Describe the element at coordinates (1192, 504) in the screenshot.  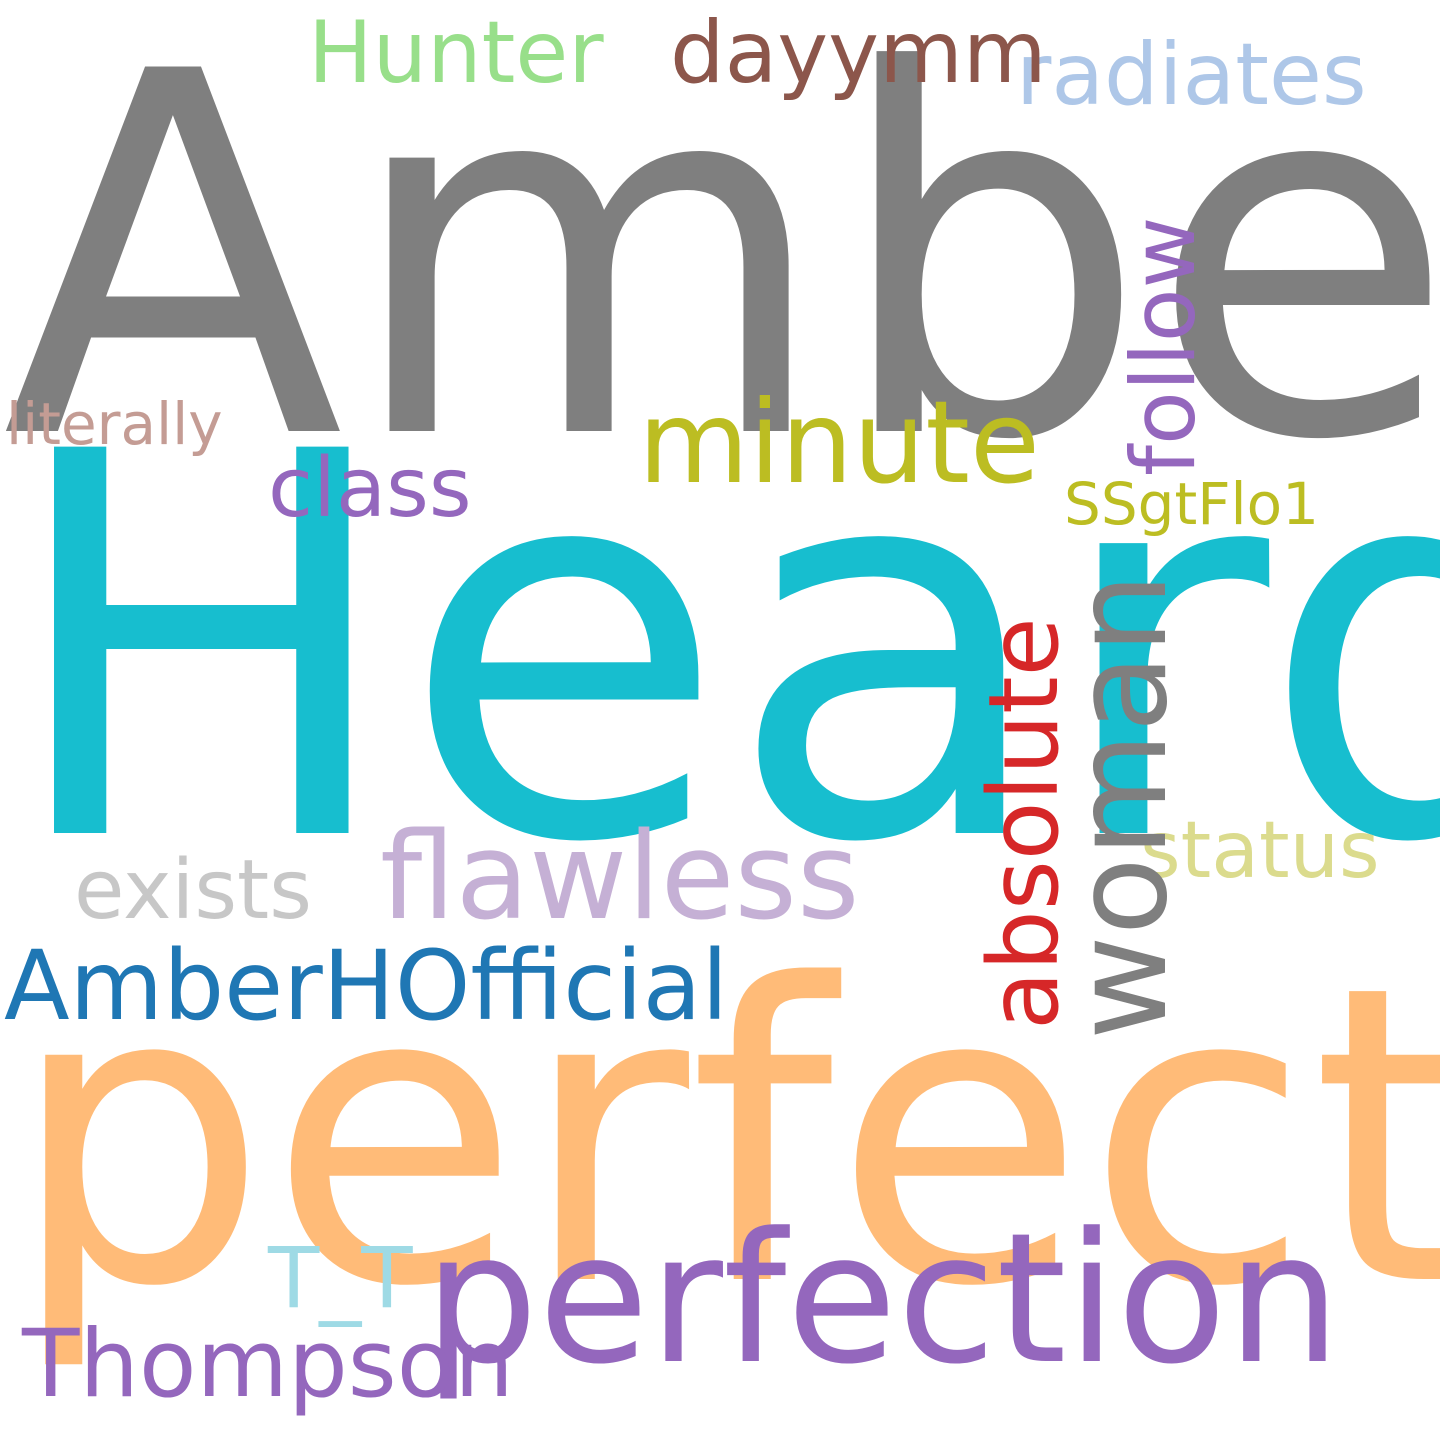
I see `word-ssgtflo1: SSgtFlo1` at that location.